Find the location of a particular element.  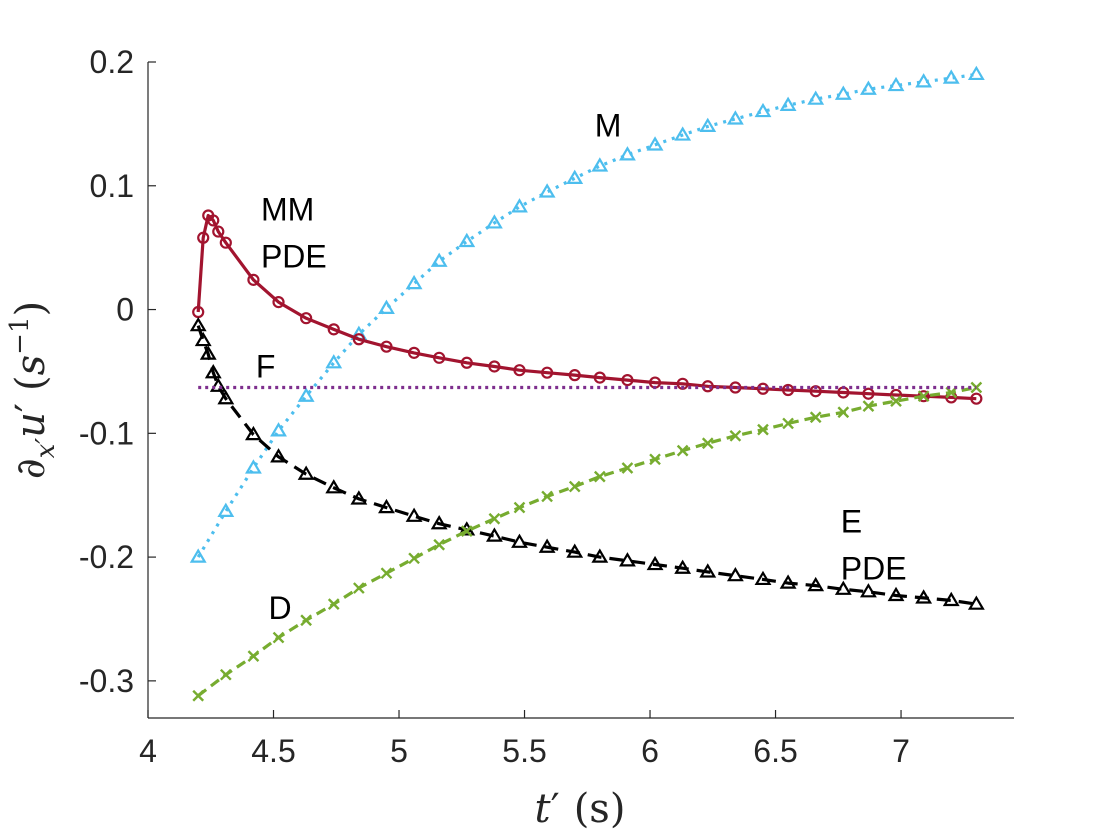

y-axis-partial: ∂ is located at coordinates (31, 468).